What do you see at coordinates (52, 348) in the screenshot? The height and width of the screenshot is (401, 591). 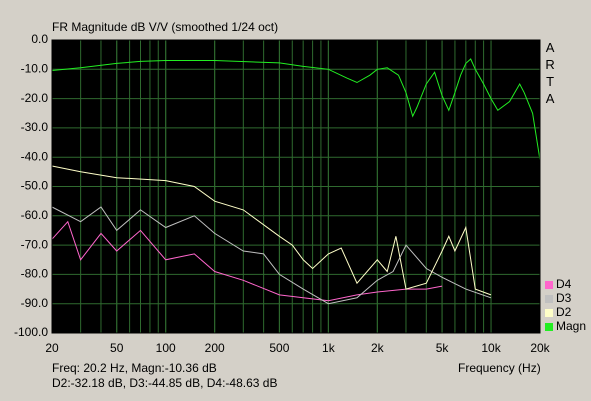 I see `x-tick-label: 20` at bounding box center [52, 348].